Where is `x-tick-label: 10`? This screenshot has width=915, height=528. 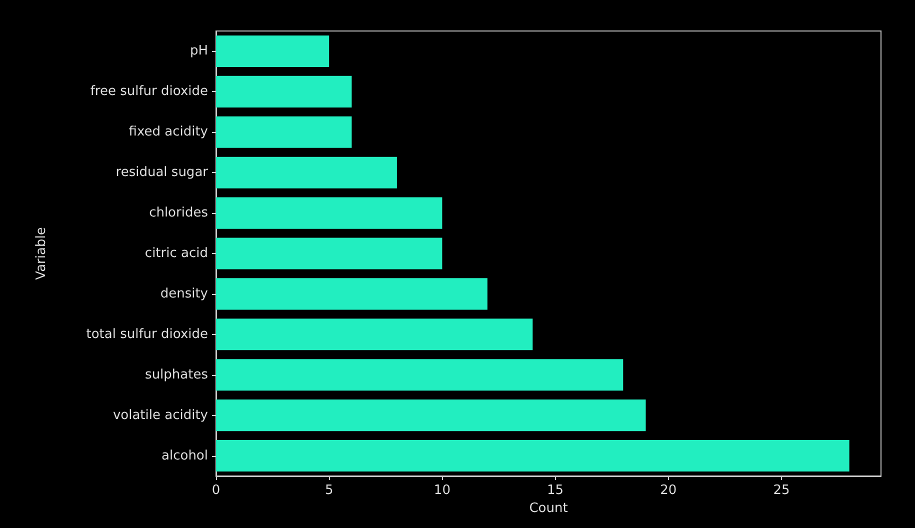
x-tick-label: 10 is located at coordinates (442, 490).